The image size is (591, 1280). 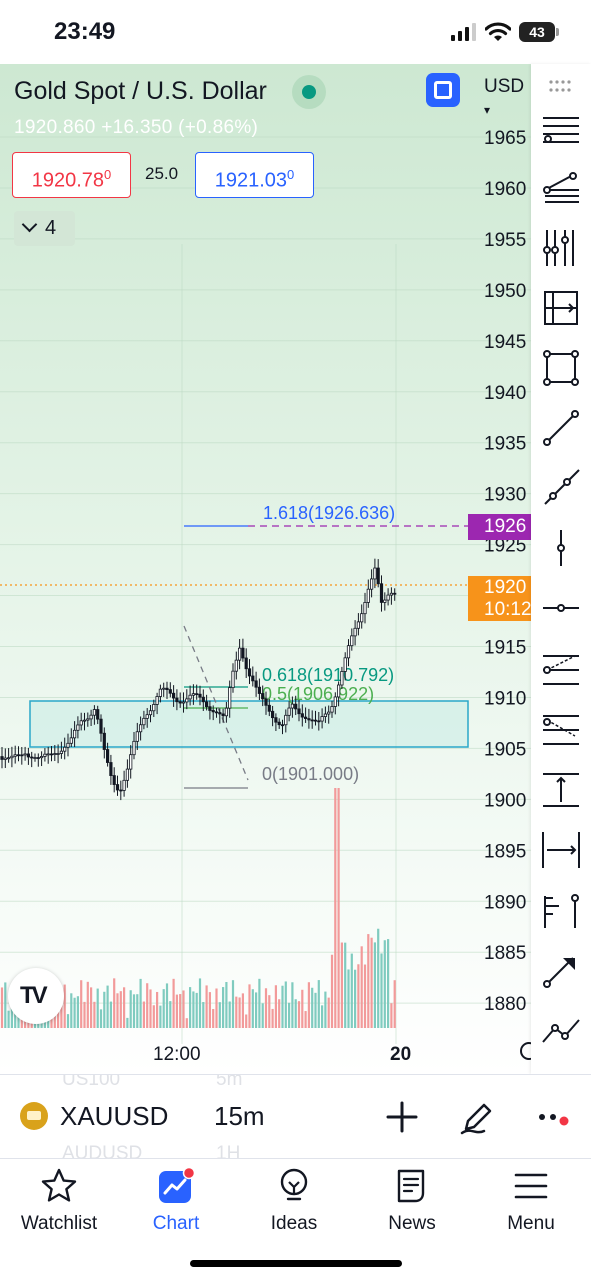 What do you see at coordinates (505, 342) in the screenshot?
I see `price-axis-label: 1945` at bounding box center [505, 342].